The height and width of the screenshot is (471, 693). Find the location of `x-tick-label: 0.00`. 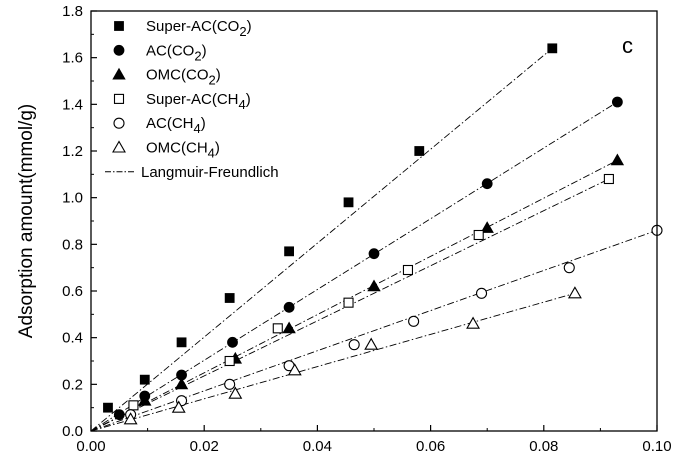

x-tick-label: 0.00 is located at coordinates (90, 446).